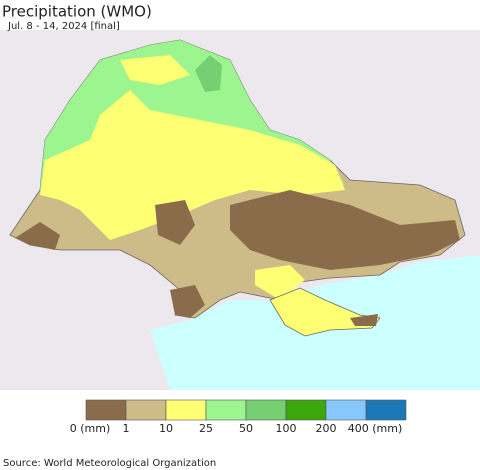 The image size is (480, 470). I want to click on zone-10-north, so click(155, 70).